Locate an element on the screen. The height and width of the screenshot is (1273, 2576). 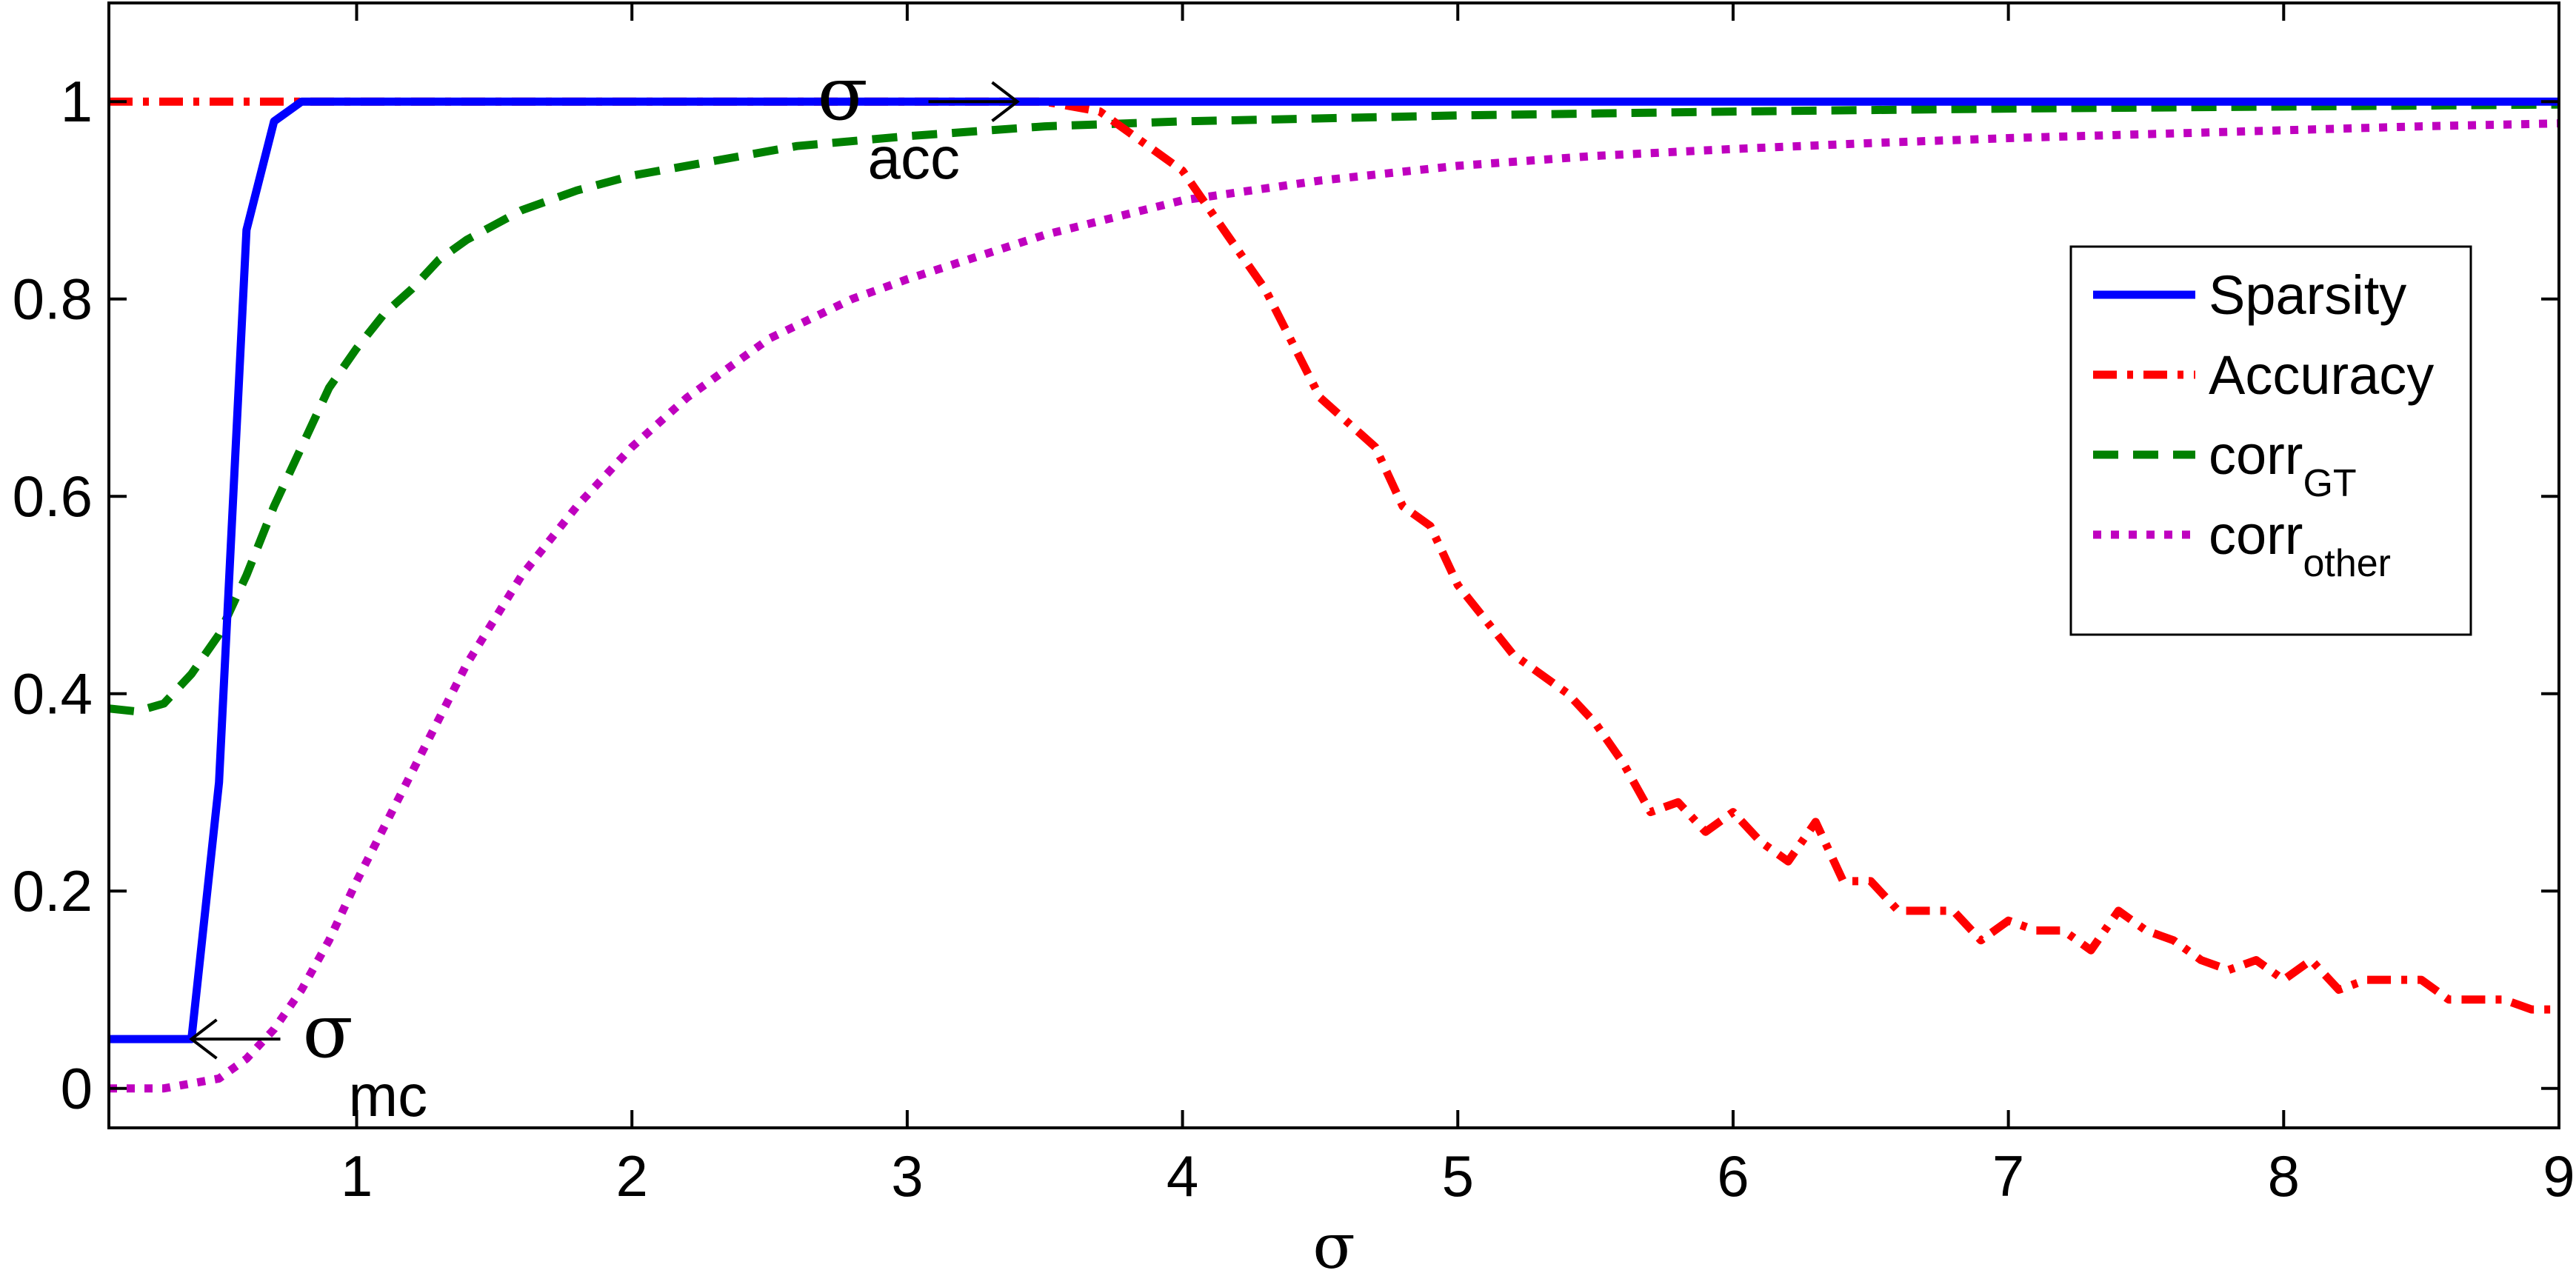
x-tick-label: 9 is located at coordinates (2559, 1176).